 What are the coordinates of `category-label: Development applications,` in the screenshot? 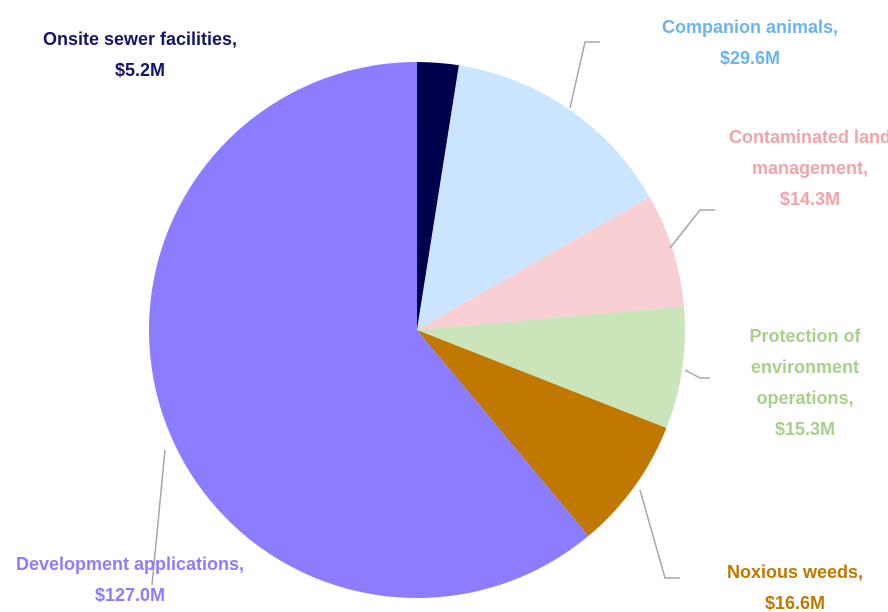 It's located at (130, 564).